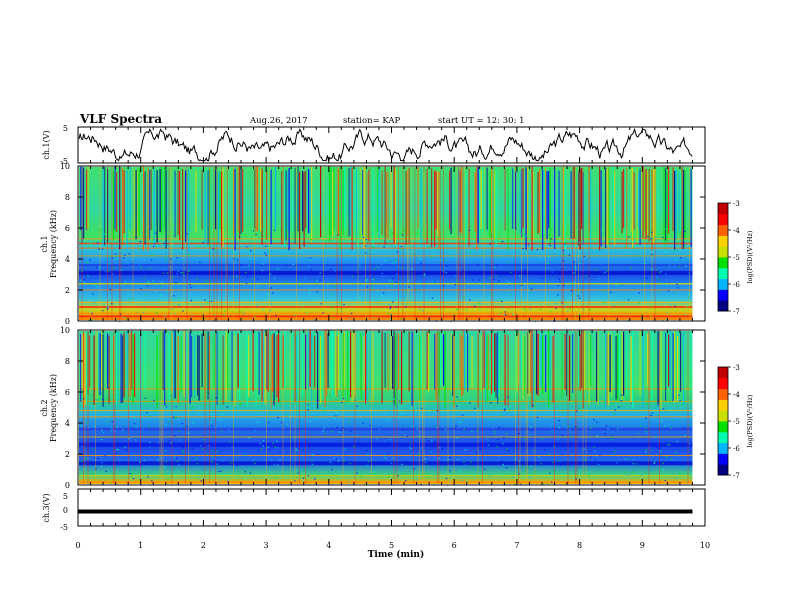 This screenshot has height=612, width=792. Describe the element at coordinates (386, 316) in the screenshot. I see `spectrogram-band` at that location.